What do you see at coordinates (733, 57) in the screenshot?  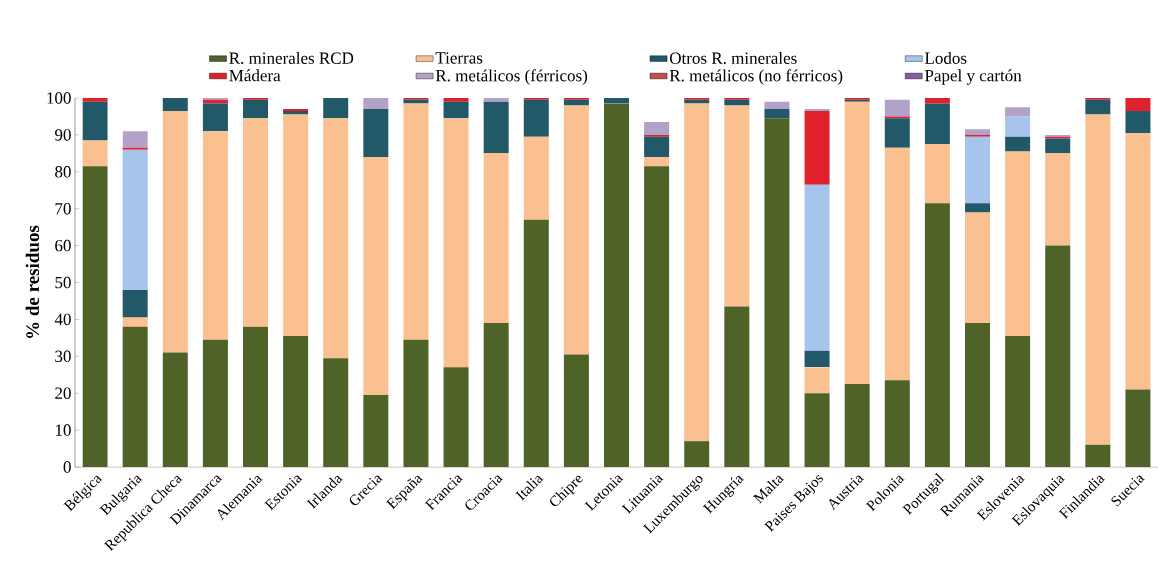 I see `legend-label: Otros R. minerales` at bounding box center [733, 57].